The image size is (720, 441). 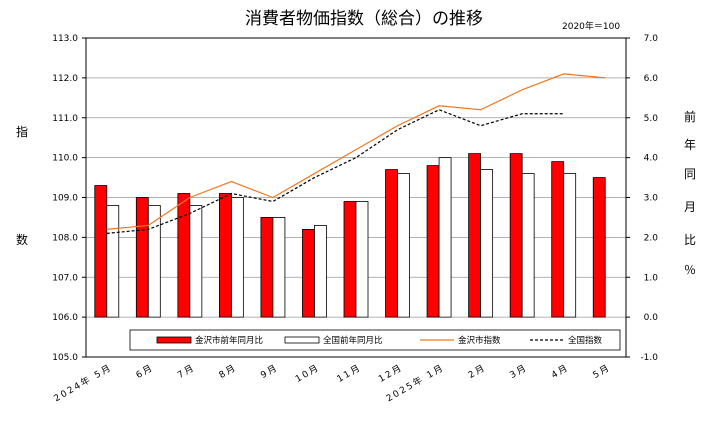 I want to click on left-tick-label: 109.0, so click(x=65, y=199).